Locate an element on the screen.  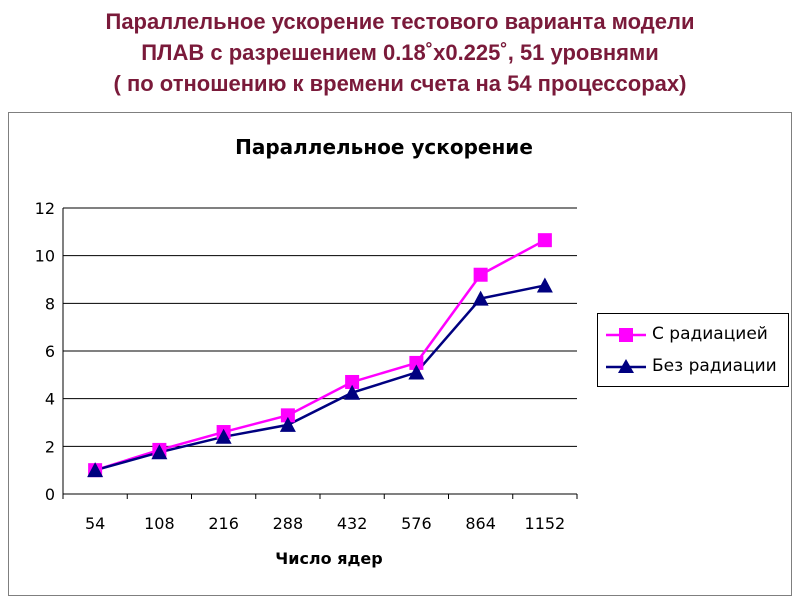
legend-marker-square is located at coordinates (626, 335).